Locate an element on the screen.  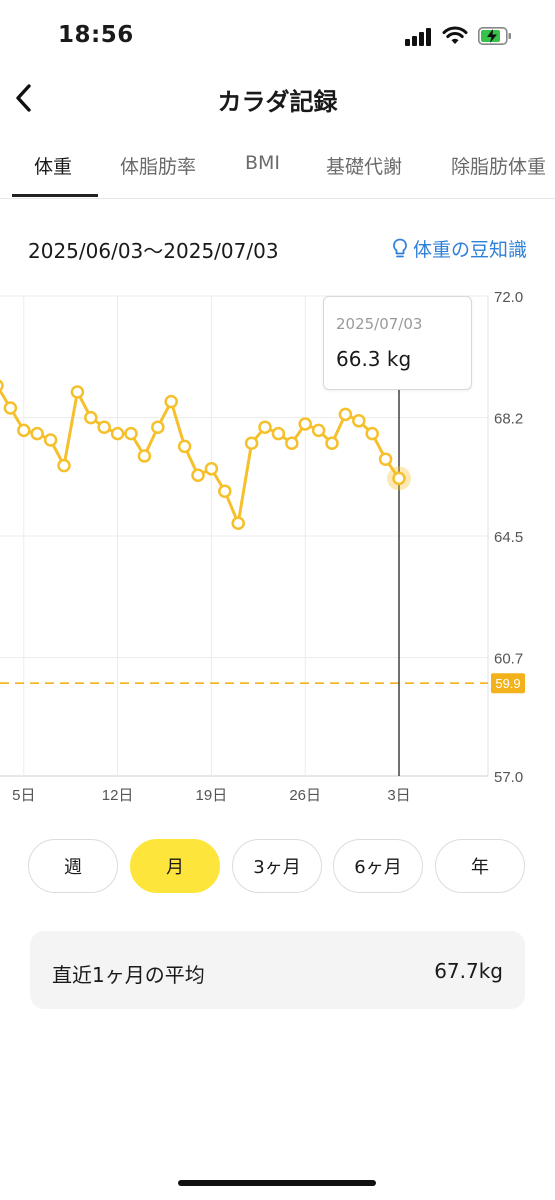
x-tick-label: 5日 is located at coordinates (23, 795).